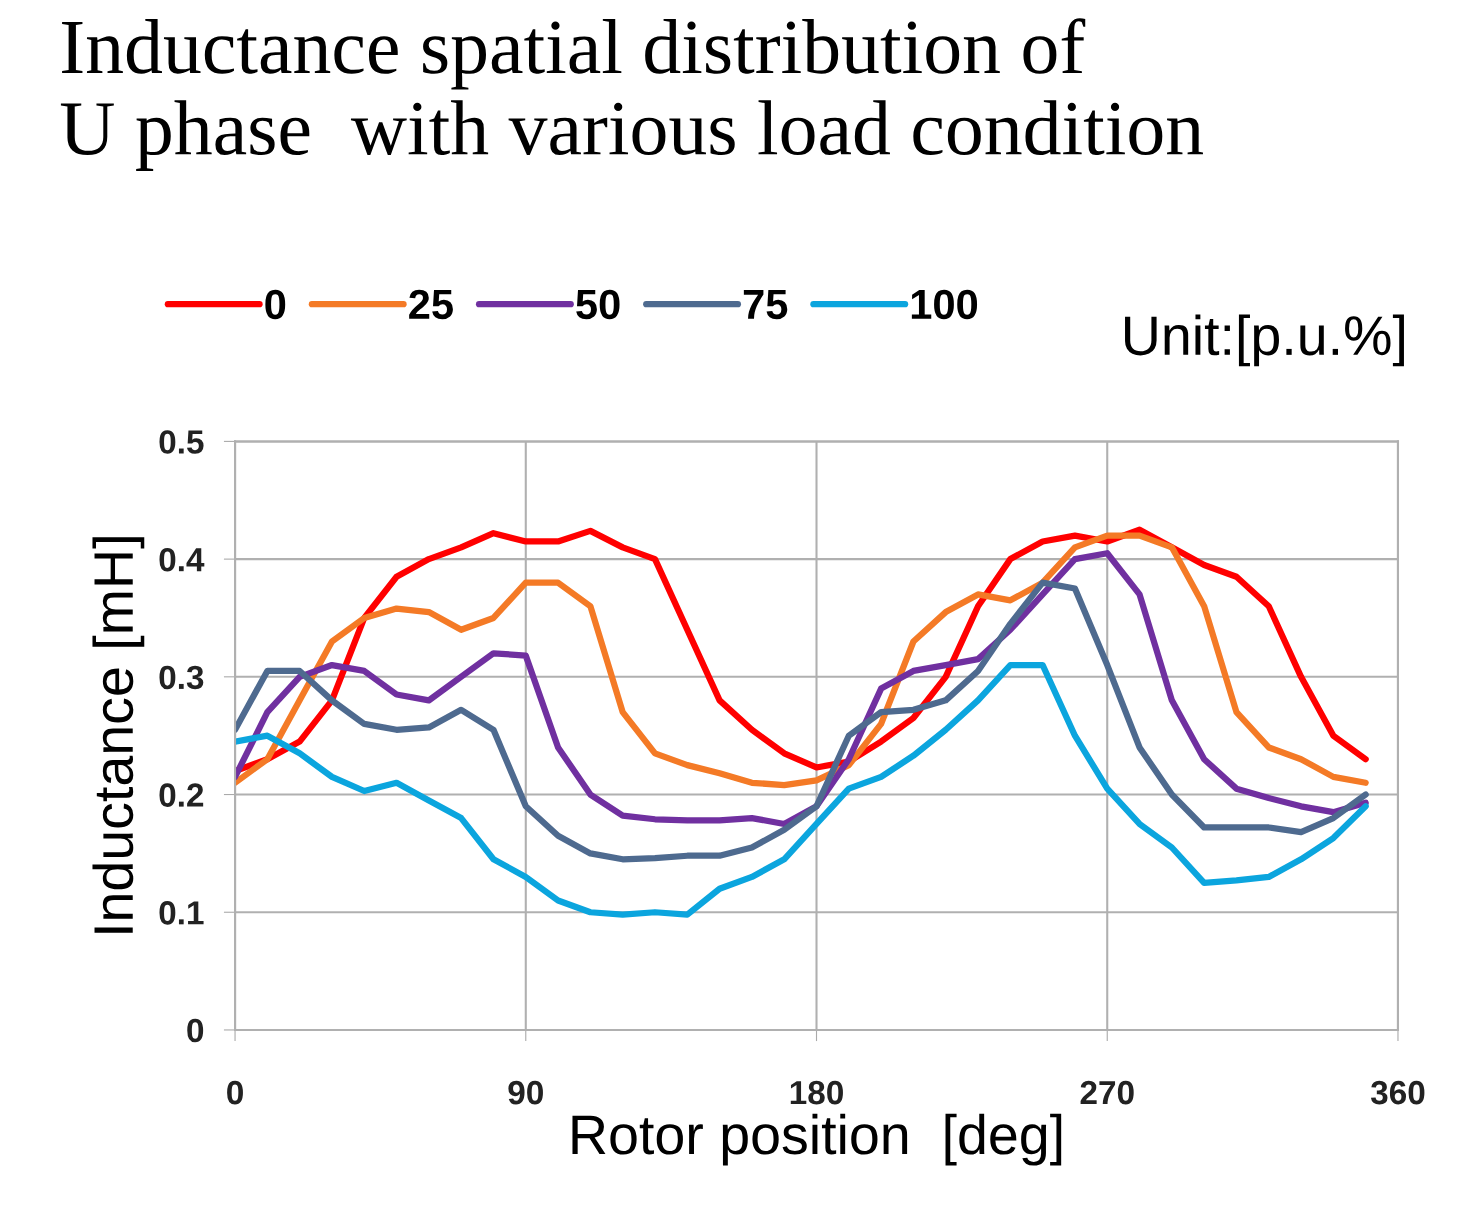 This screenshot has height=1216, width=1482. Describe the element at coordinates (1264, 340) in the screenshot. I see `text: Unit:[p.u.%]` at that location.